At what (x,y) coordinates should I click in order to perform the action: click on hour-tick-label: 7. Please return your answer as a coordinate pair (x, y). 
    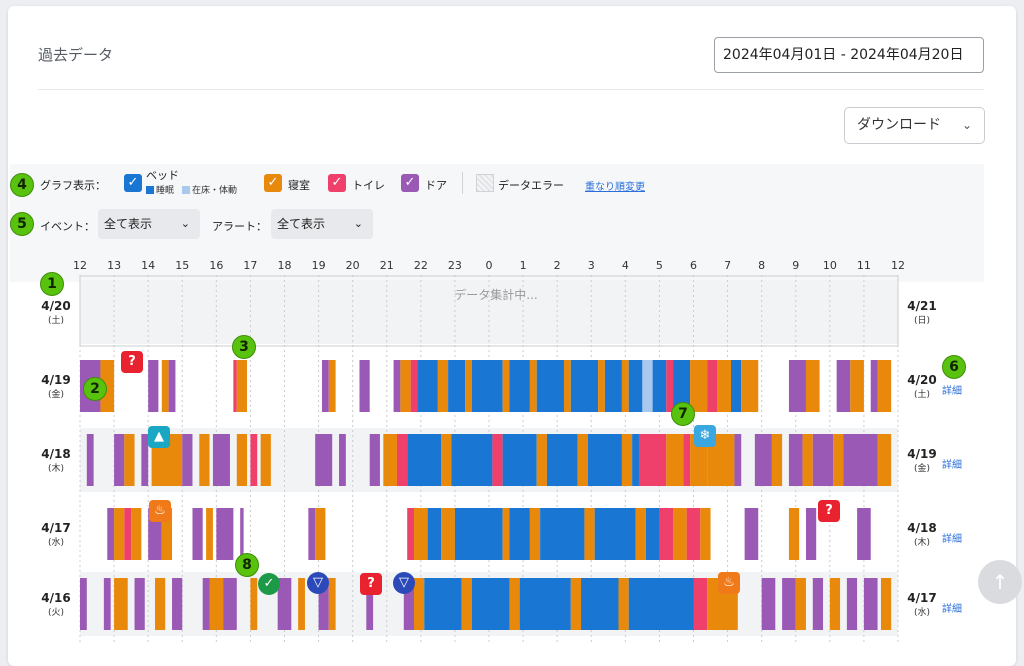
    Looking at the image, I should click on (727, 265).